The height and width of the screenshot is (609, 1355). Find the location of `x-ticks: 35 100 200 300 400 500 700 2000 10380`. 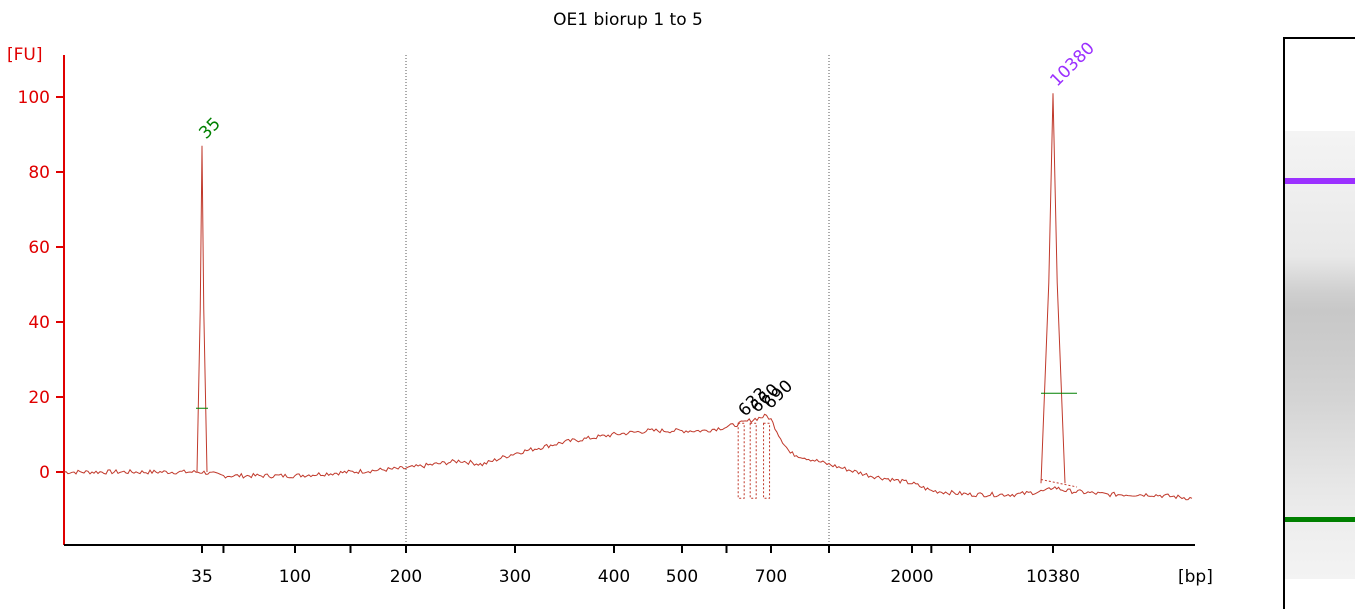

x-ticks: 35 100 200 300 400 500 700 2000 10380 is located at coordinates (635, 566).